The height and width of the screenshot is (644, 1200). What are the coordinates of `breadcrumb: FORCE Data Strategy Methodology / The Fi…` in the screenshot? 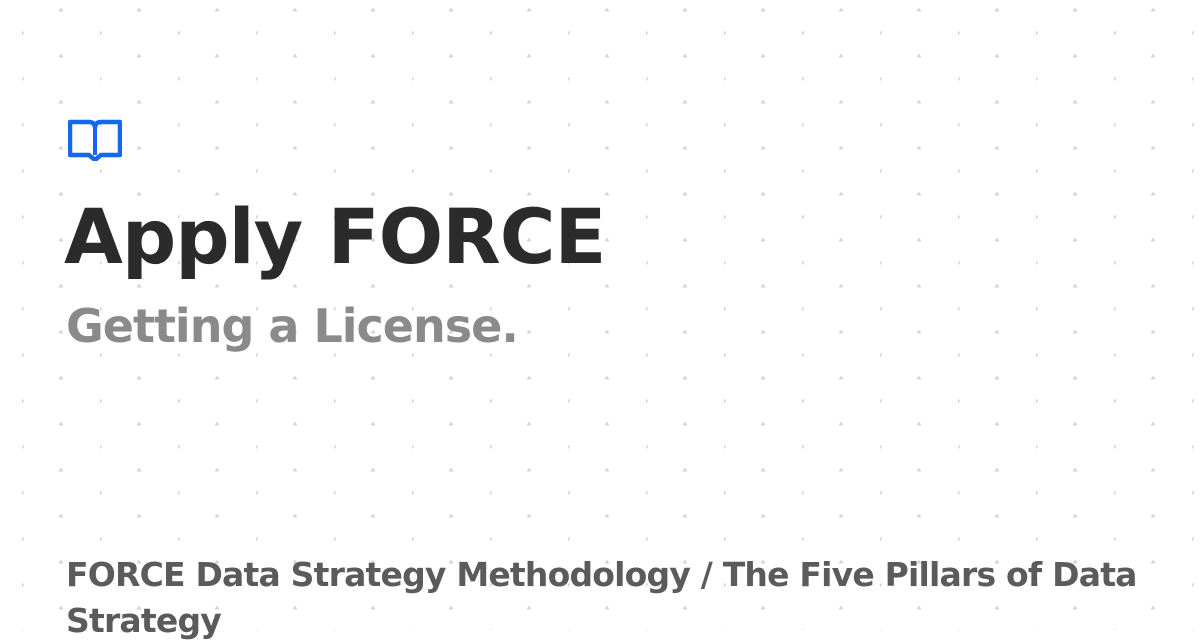 It's located at (601, 597).